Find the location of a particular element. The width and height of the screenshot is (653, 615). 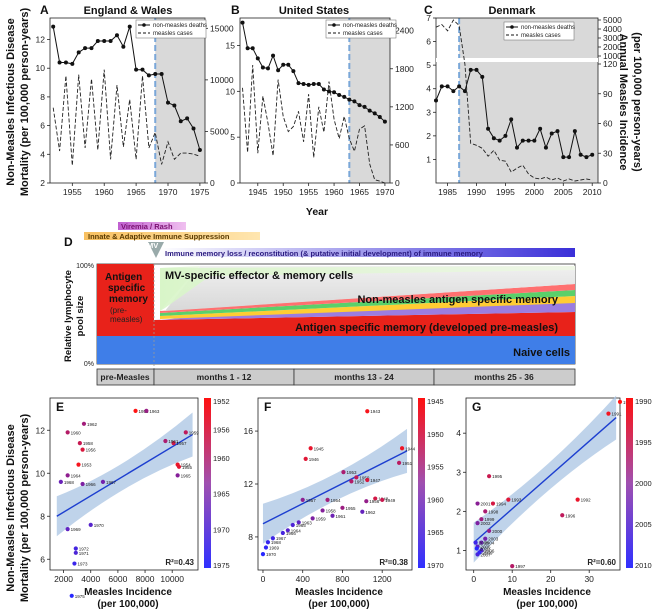

point-year-label: 1953 is located at coordinates (87, 465).